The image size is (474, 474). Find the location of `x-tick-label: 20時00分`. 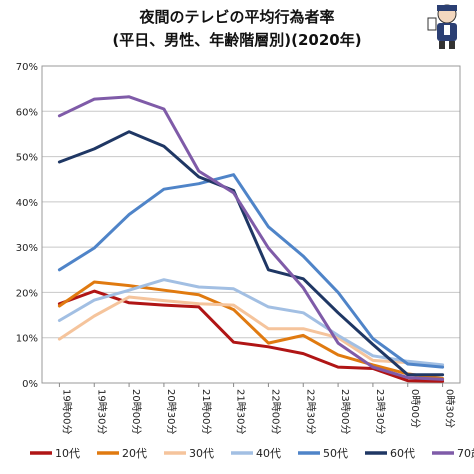

x-tick-label: 20時00分 is located at coordinates (136, 411).